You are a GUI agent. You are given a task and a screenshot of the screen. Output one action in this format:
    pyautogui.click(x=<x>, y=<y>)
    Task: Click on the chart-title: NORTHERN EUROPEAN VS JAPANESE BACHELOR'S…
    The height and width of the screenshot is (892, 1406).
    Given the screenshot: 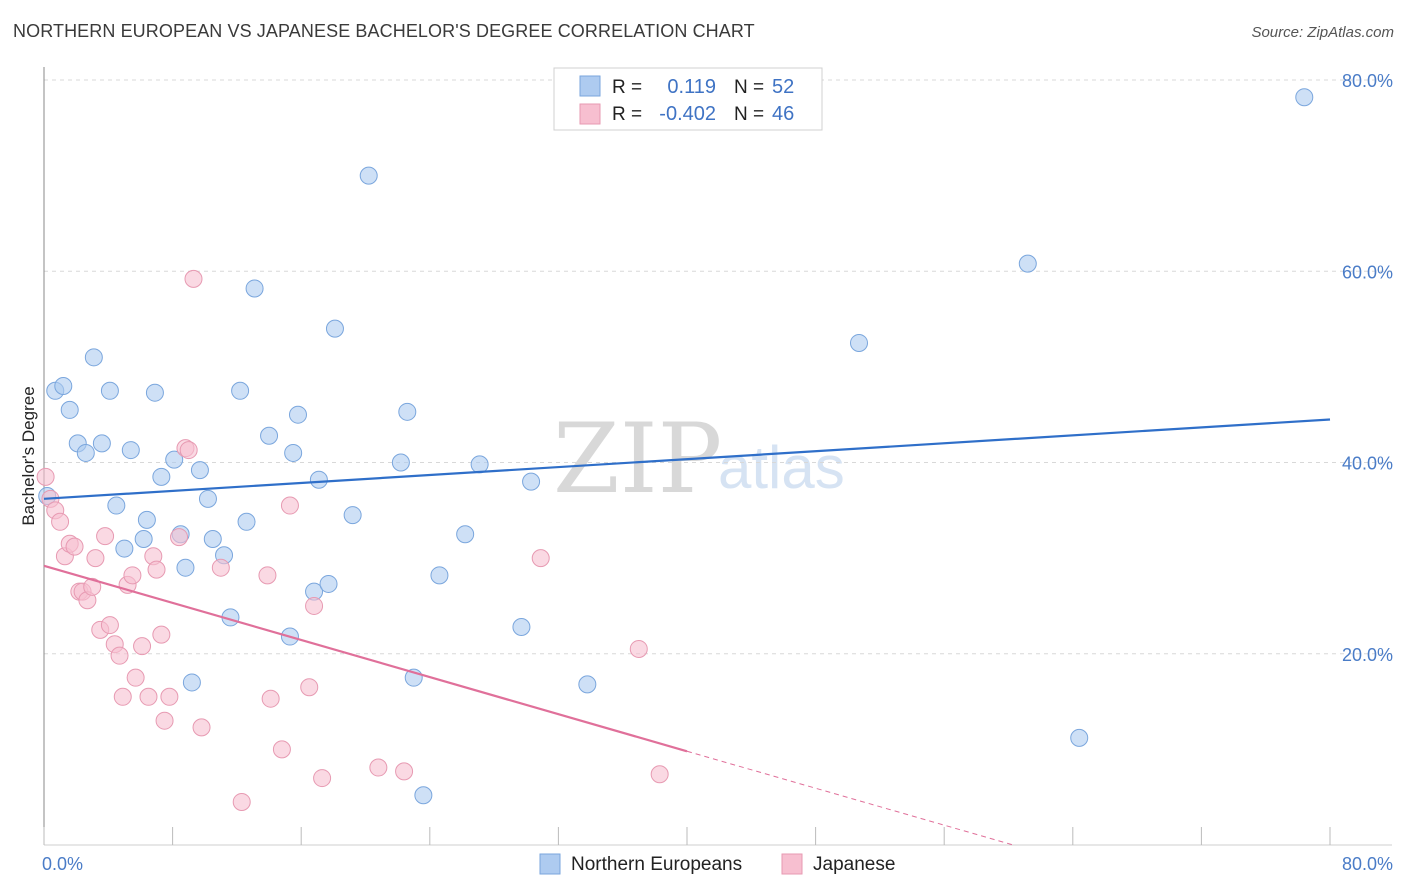 What is the action you would take?
    pyautogui.click(x=384, y=31)
    